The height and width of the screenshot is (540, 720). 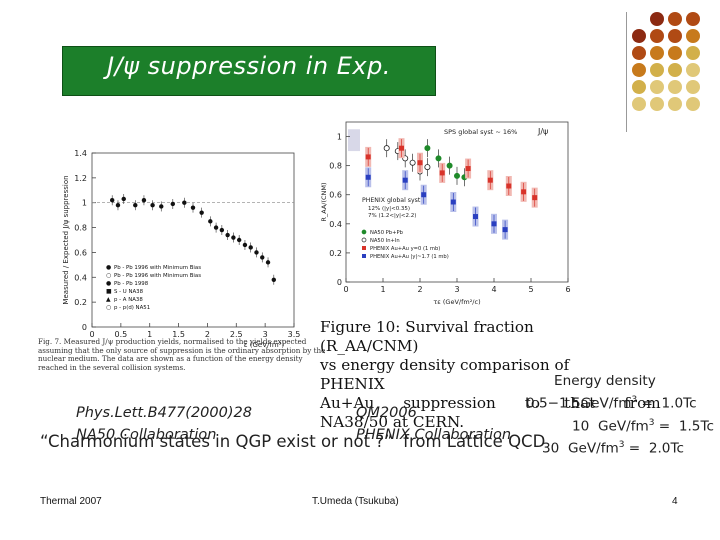 What do you see at coordinates (392, 216) in the screenshot?
I see `phenix-syst-label: 7% (1.2<|y|<2.2)` at bounding box center [392, 216].